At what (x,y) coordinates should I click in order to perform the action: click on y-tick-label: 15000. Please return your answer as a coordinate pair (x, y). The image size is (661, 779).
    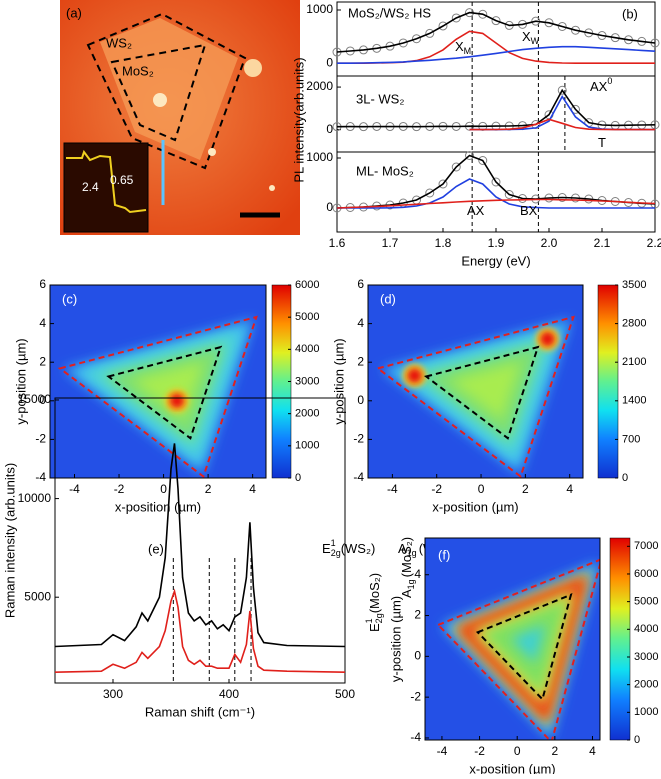
    Looking at the image, I should click on (35, 399).